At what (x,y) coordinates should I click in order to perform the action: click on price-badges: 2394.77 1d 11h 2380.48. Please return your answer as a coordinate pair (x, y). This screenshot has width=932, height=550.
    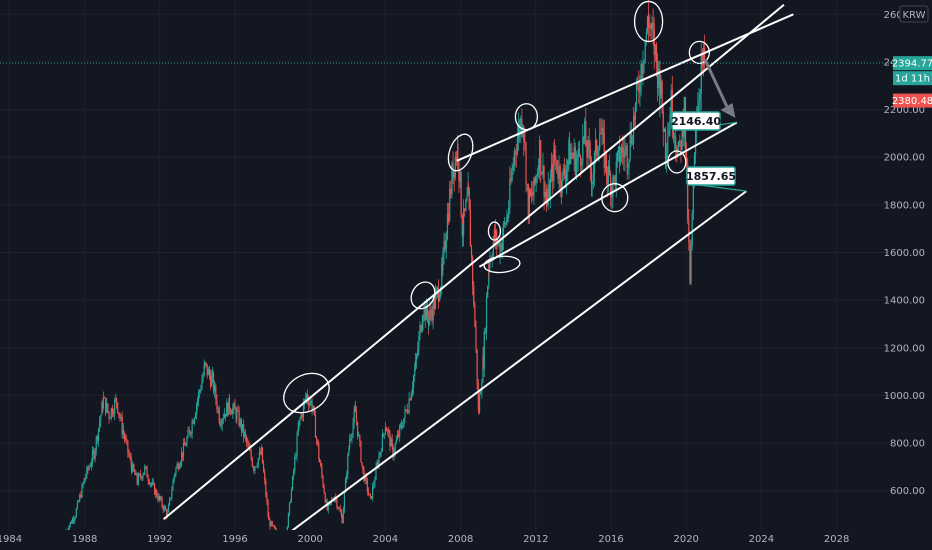
    Looking at the image, I should click on (912, 82).